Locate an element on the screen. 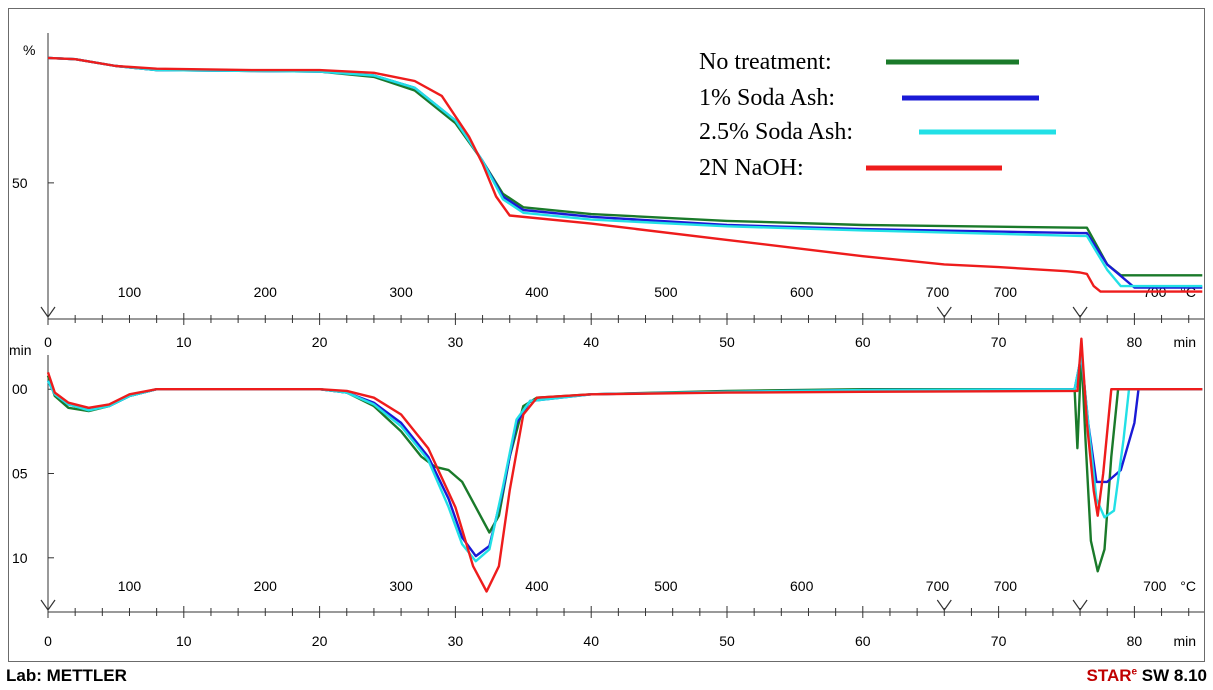  y-axis-label: min is located at coordinates (20, 350).